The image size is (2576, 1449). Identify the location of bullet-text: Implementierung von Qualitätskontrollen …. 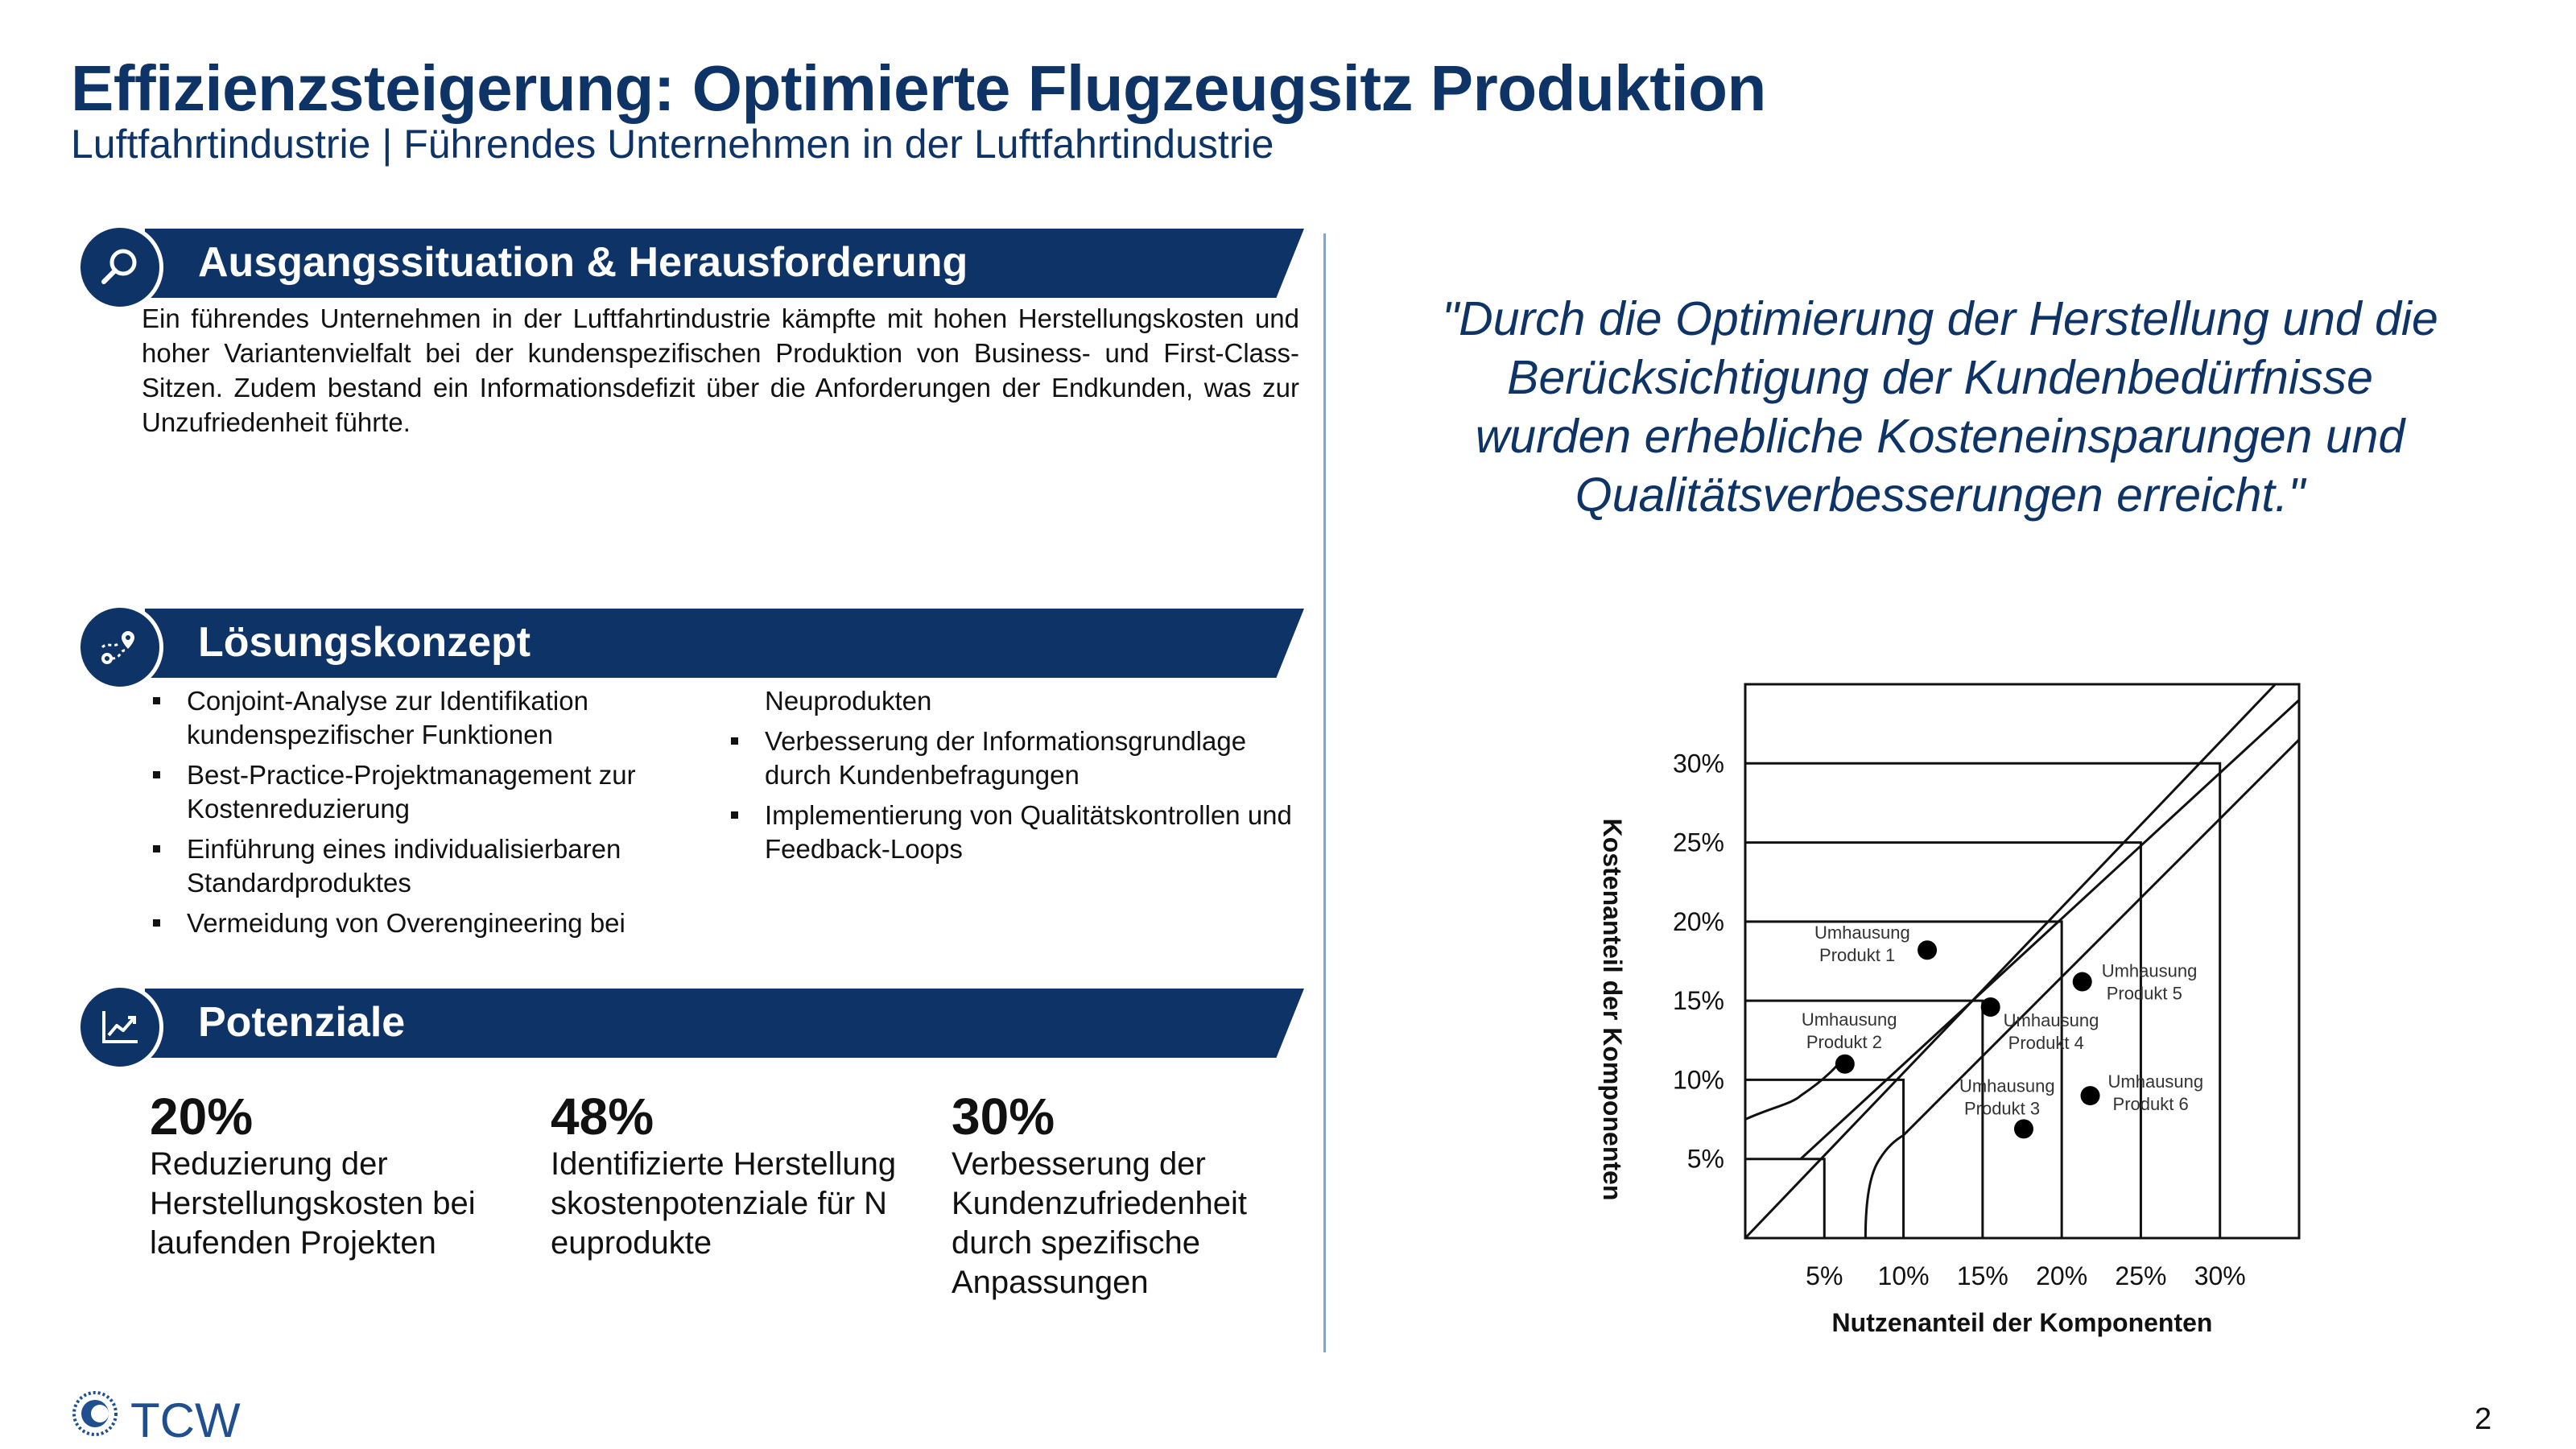
(1028, 832).